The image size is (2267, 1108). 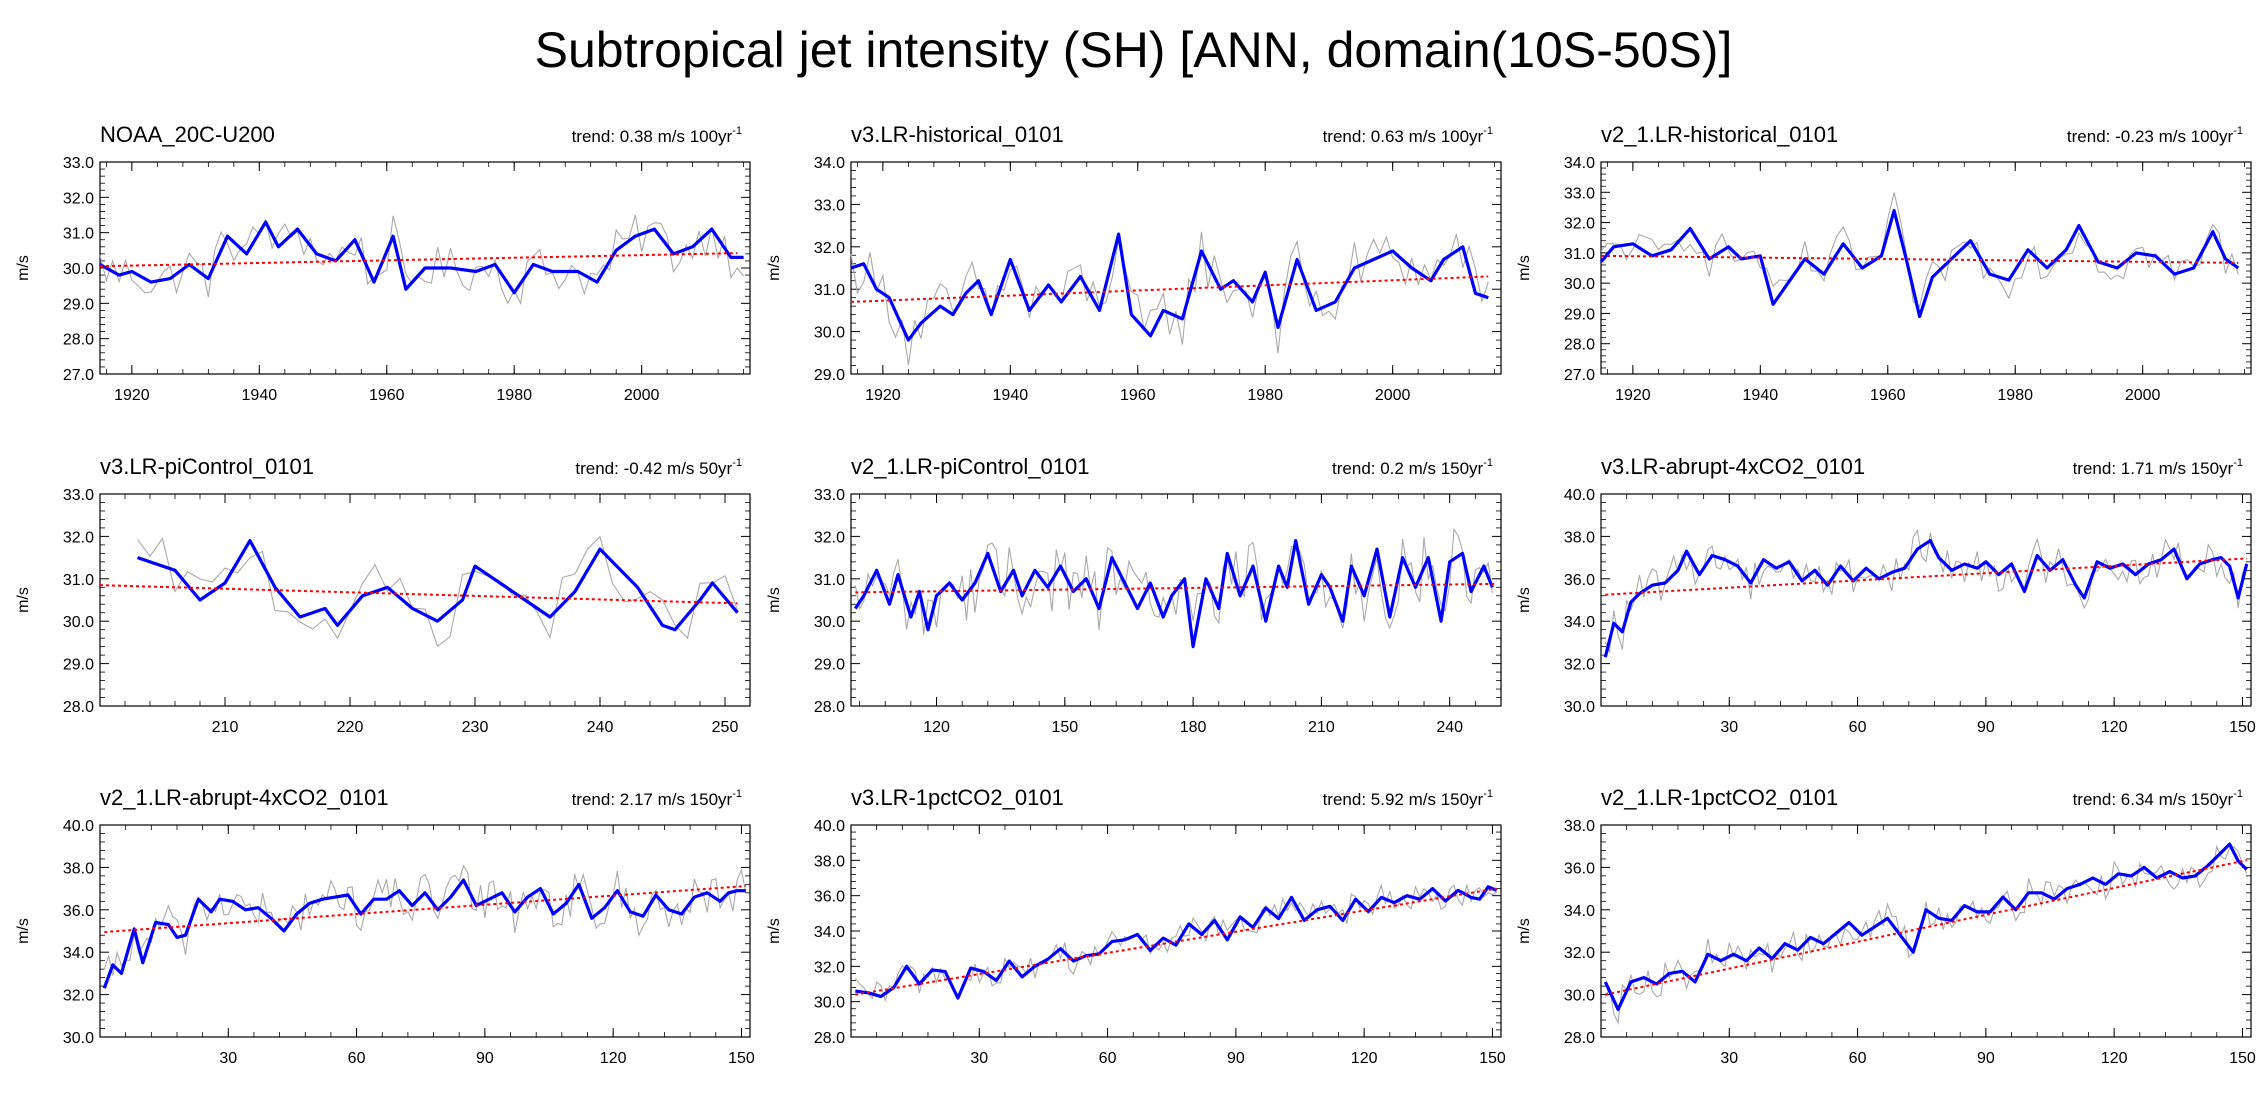 I want to click on trend-label: trend: 6.34 m/s 150yr-1, so click(x=2158, y=798).